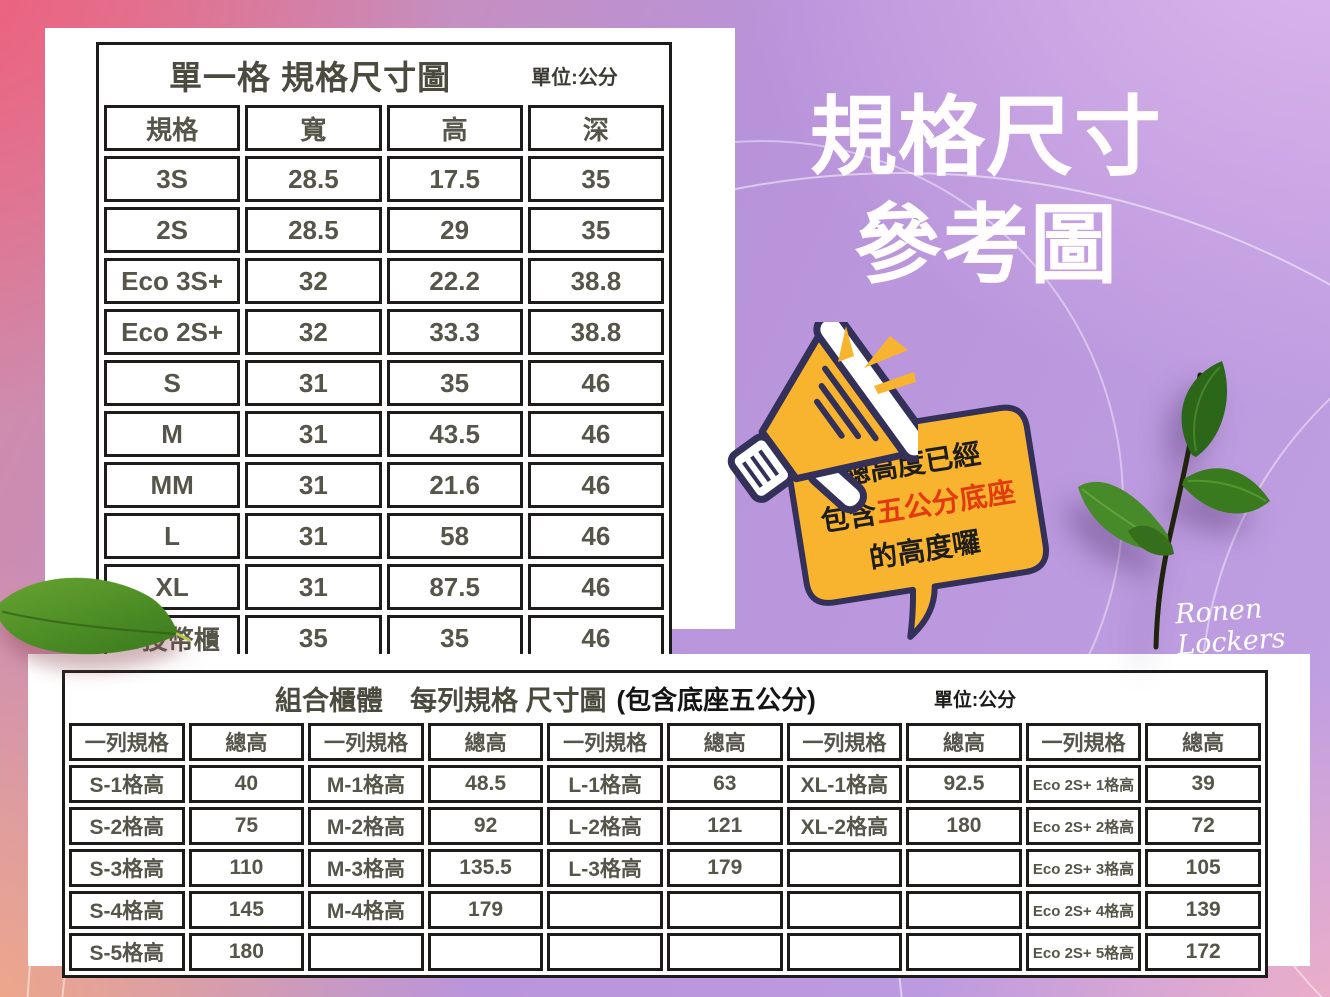 This screenshot has height=997, width=1330. Describe the element at coordinates (454, 179) in the screenshot. I see `value-cell: 17.5` at that location.